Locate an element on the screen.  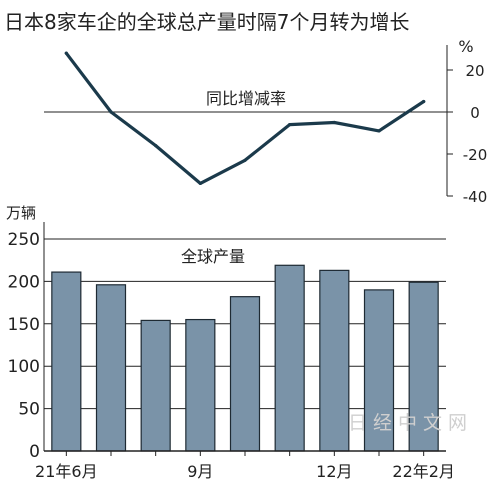
bar-y-tick-label: 50 is located at coordinates (29, 410).